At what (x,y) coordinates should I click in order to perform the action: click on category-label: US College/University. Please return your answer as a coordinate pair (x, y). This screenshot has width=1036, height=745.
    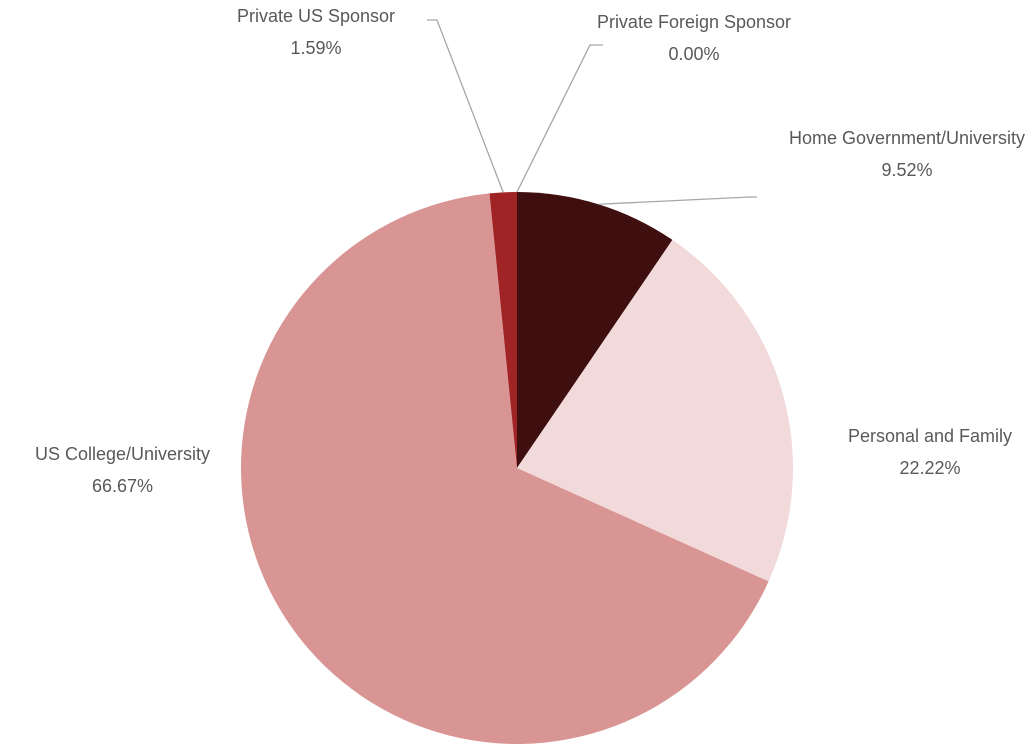
    Looking at the image, I should click on (122, 454).